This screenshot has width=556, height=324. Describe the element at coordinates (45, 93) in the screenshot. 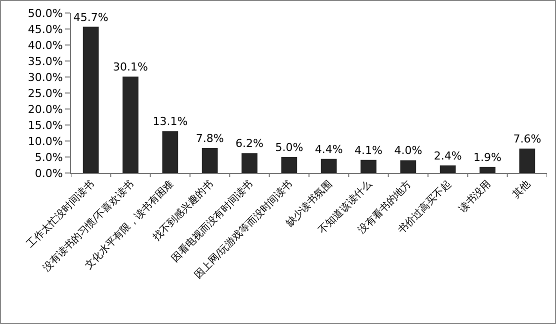

I see `y-tick-label: 25.0%` at that location.